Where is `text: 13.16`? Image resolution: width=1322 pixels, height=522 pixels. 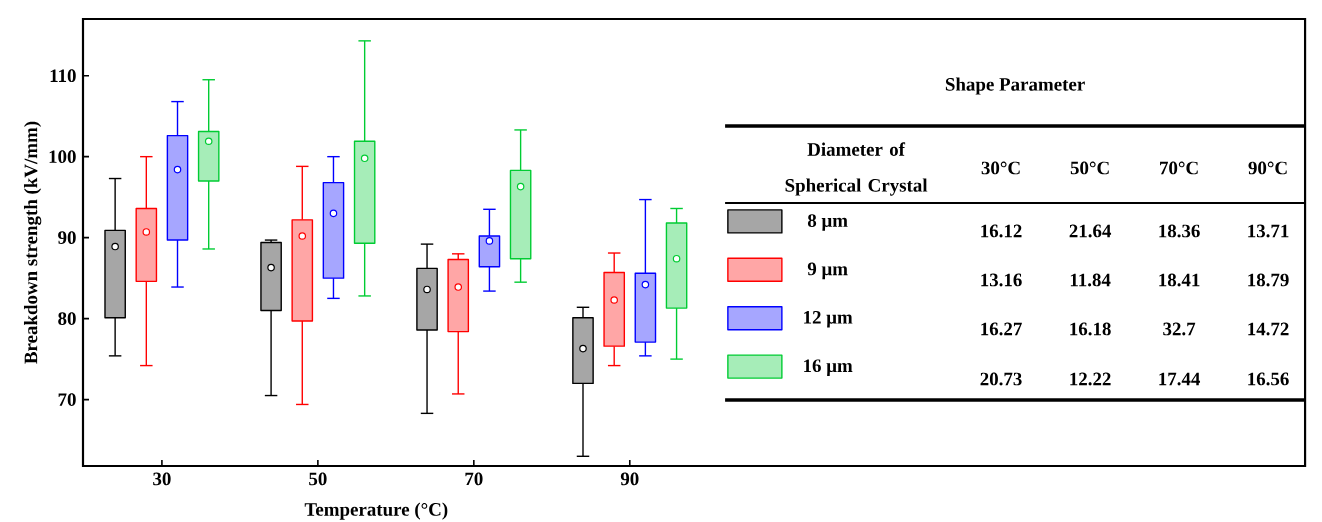 text: 13.16 is located at coordinates (1001, 280).